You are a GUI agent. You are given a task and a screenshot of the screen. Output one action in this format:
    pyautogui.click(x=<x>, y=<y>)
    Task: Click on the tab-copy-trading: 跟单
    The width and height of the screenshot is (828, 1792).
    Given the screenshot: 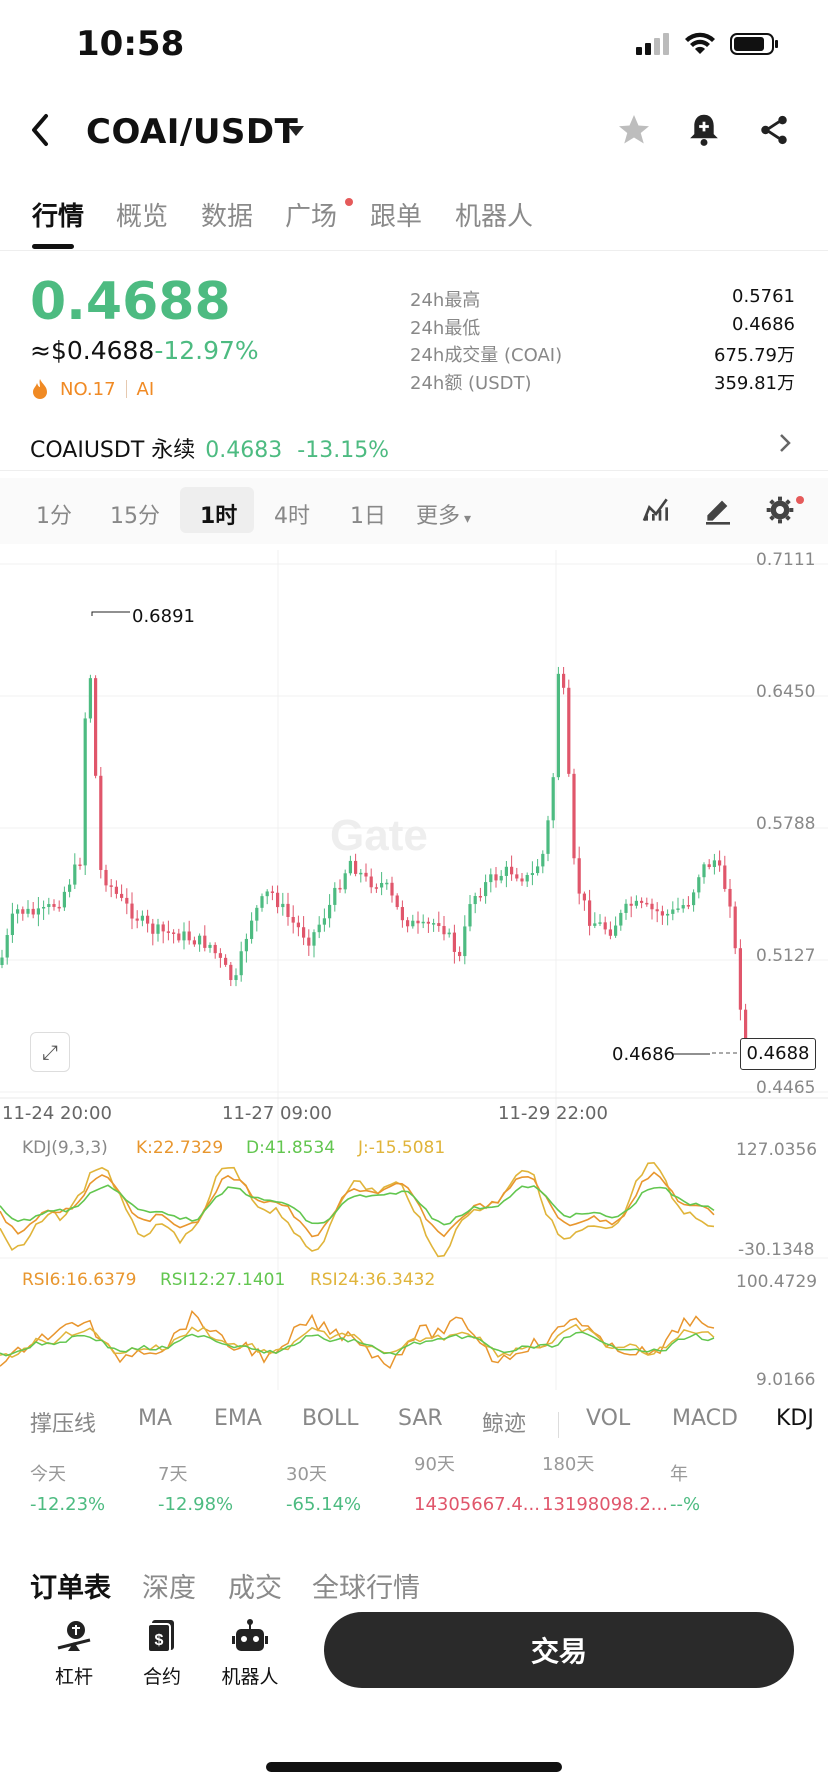 What is the action you would take?
    pyautogui.click(x=396, y=217)
    